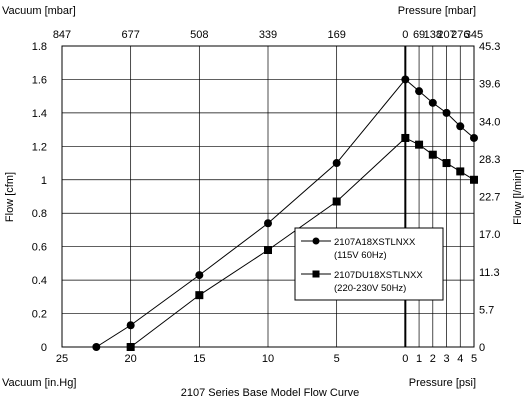 The height and width of the screenshot is (398, 529). I want to click on legend-marker-square, so click(316, 274).